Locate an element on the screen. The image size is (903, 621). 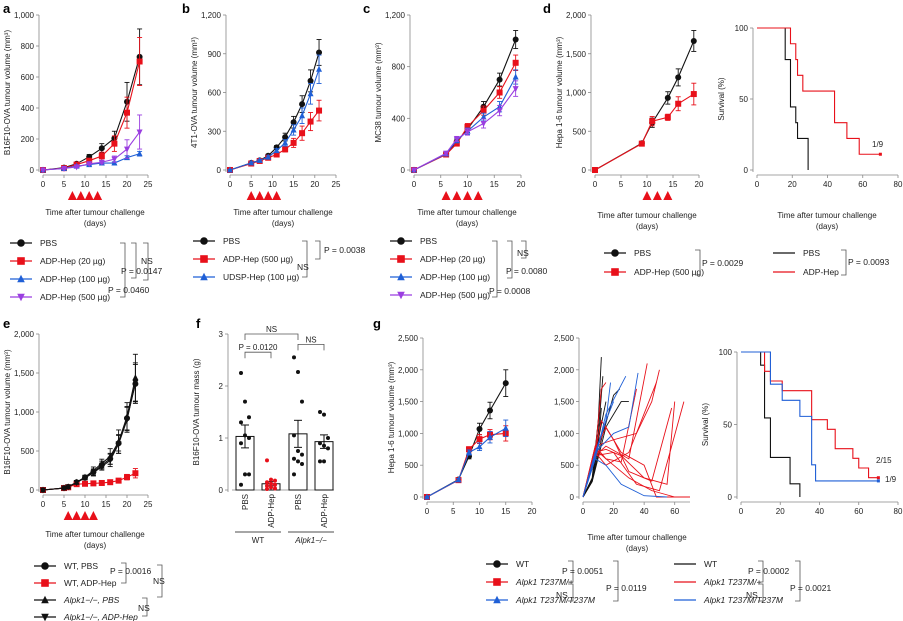
bracket-d-right is located at coordinates (844, 262).